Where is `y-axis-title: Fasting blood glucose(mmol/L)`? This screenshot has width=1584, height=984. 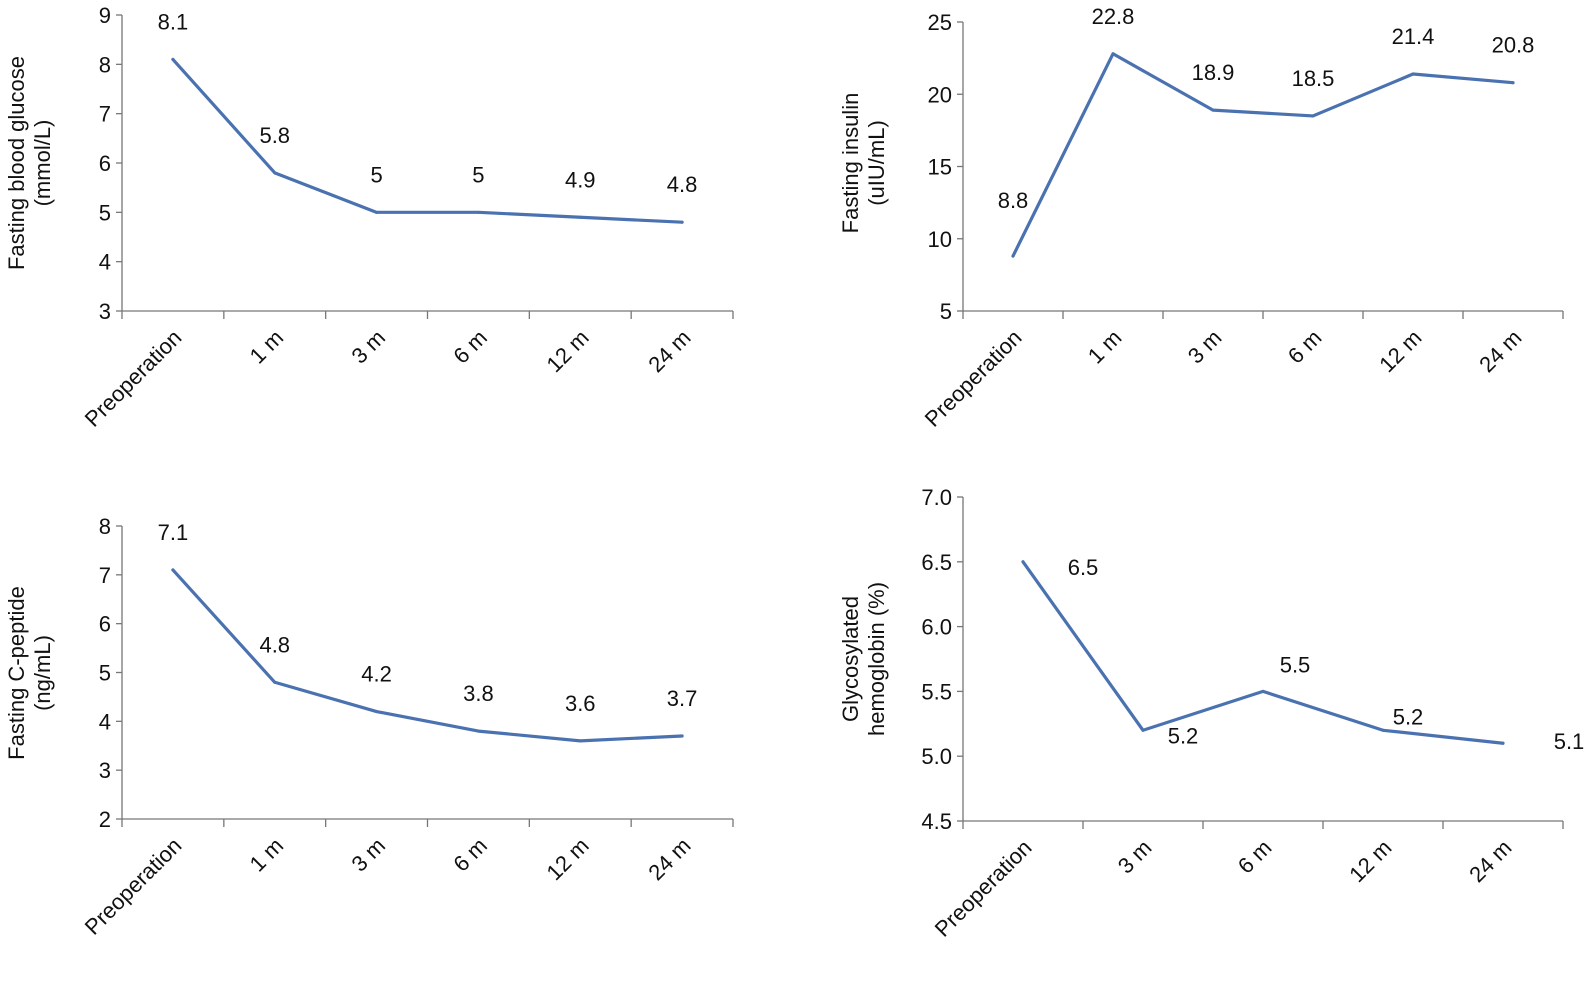
y-axis-title: Fasting blood glucose(mmol/L) is located at coordinates (29, 163).